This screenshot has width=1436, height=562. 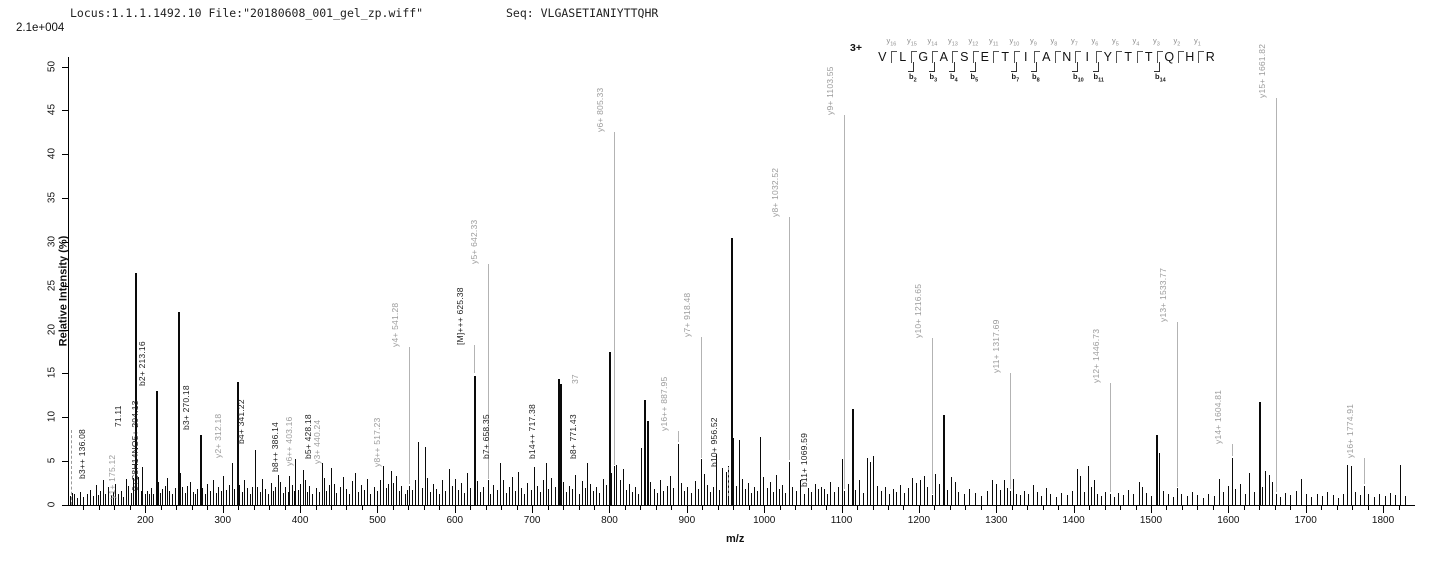 What do you see at coordinates (1095, 356) in the screenshot?
I see `peak-label: y12+ 1446.73` at bounding box center [1095, 356].